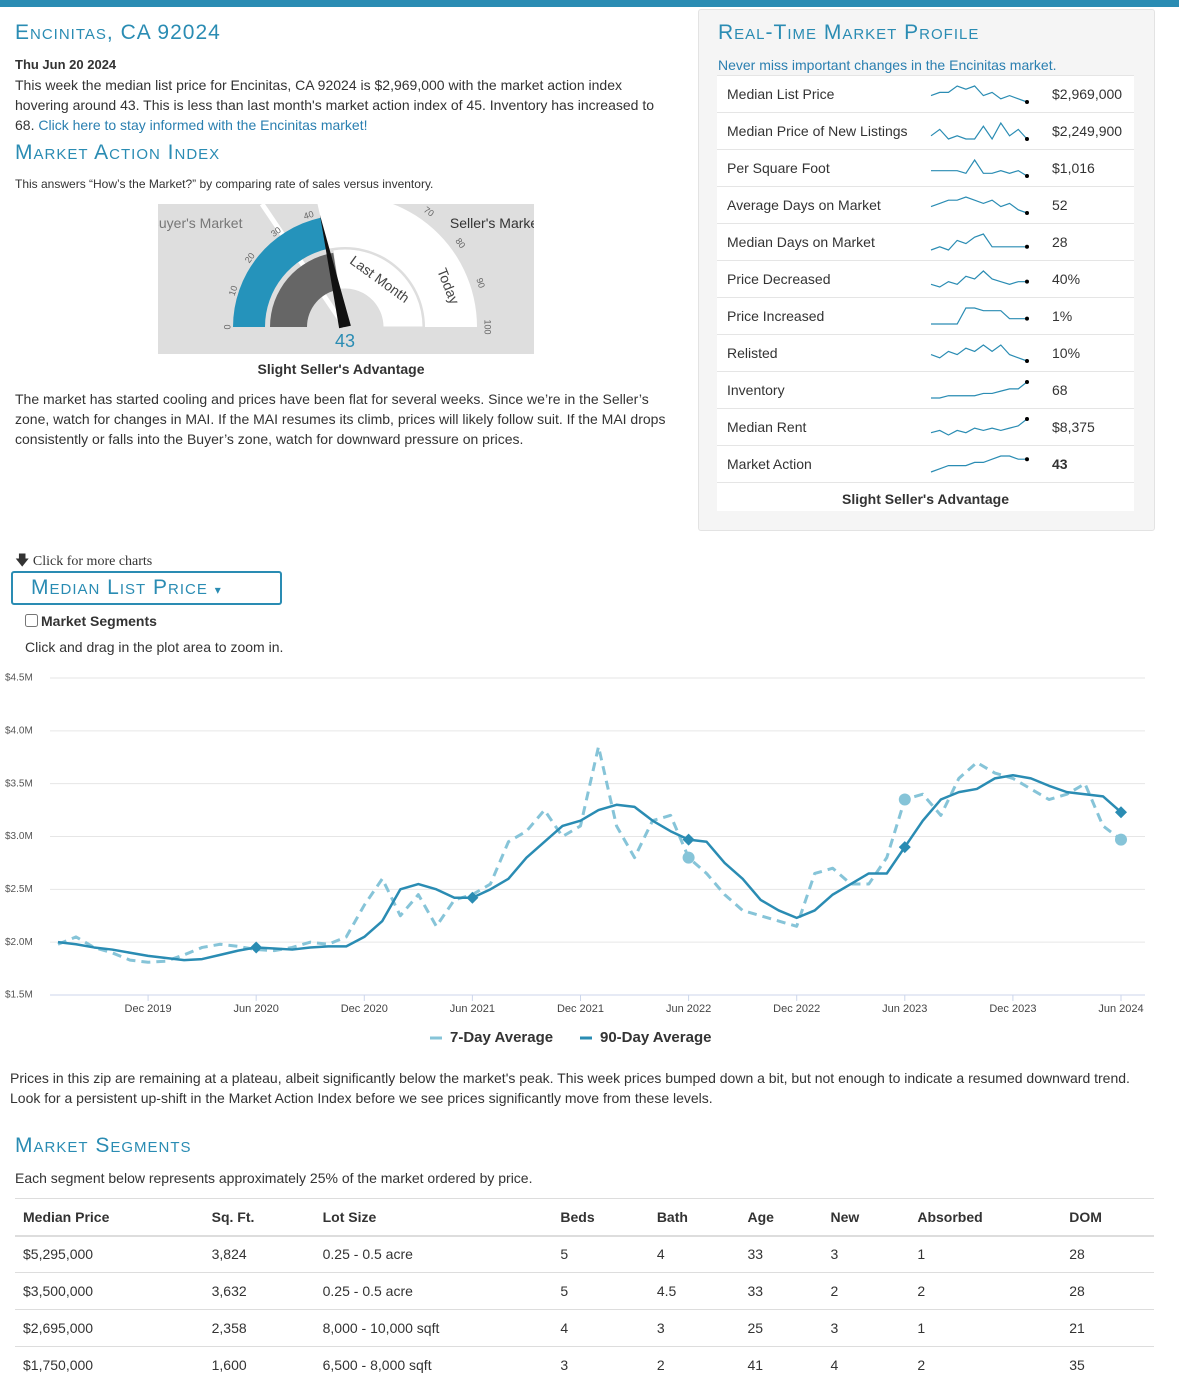 The width and height of the screenshot is (1179, 1393). What do you see at coordinates (925, 167) in the screenshot?
I see `profile-row: Per Square Foot $1,016` at bounding box center [925, 167].